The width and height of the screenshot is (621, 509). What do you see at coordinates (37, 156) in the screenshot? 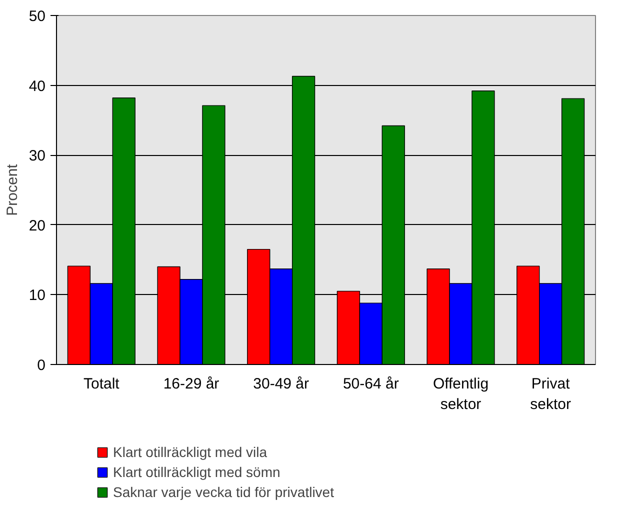
I see `y-tick-label: 30` at bounding box center [37, 156].